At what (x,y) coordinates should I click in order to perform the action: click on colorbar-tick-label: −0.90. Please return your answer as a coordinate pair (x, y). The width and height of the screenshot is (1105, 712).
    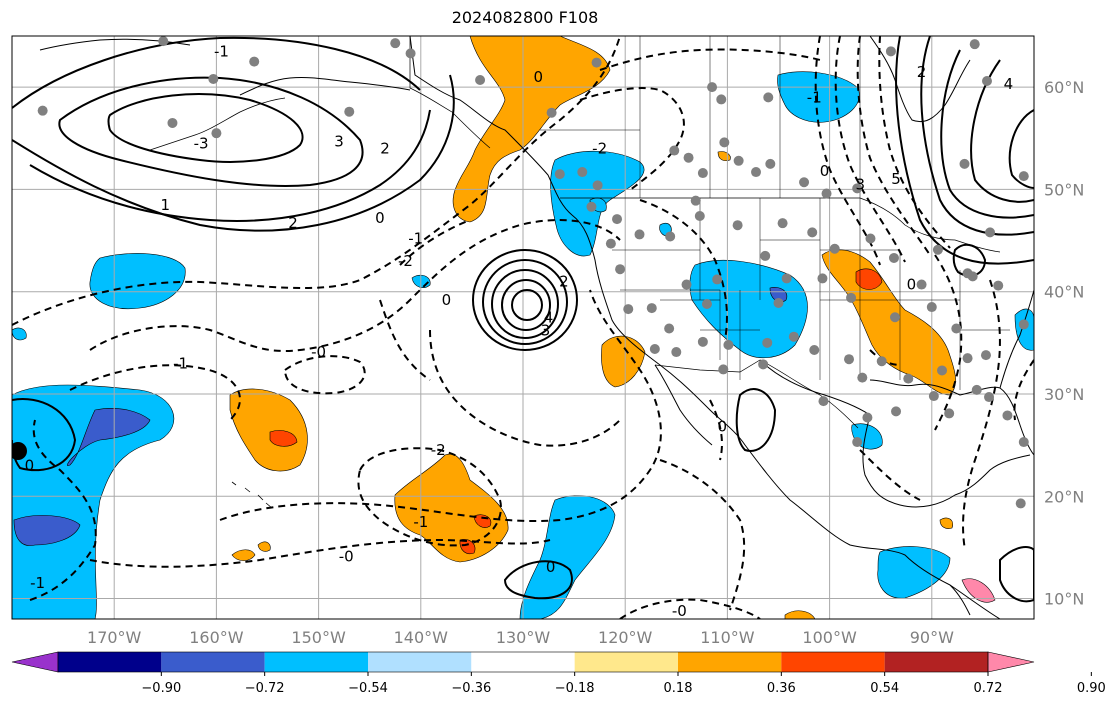
    Looking at the image, I should click on (161, 688).